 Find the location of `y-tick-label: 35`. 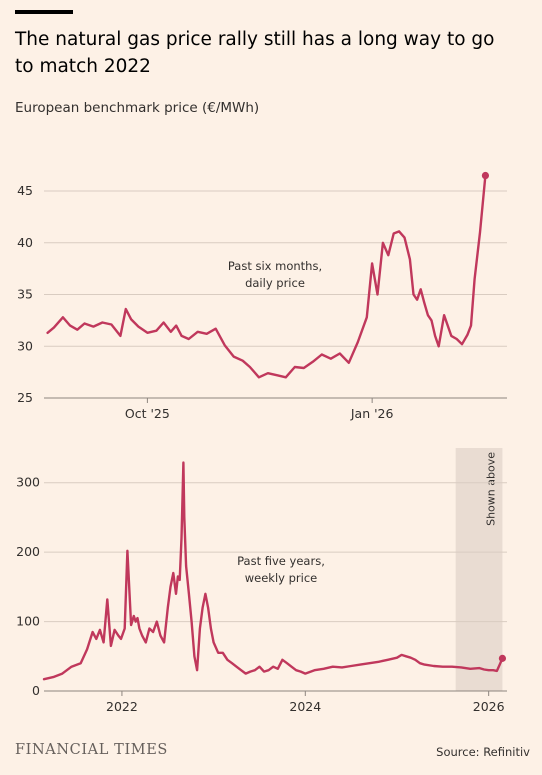

y-tick-label: 35 is located at coordinates (25, 294).